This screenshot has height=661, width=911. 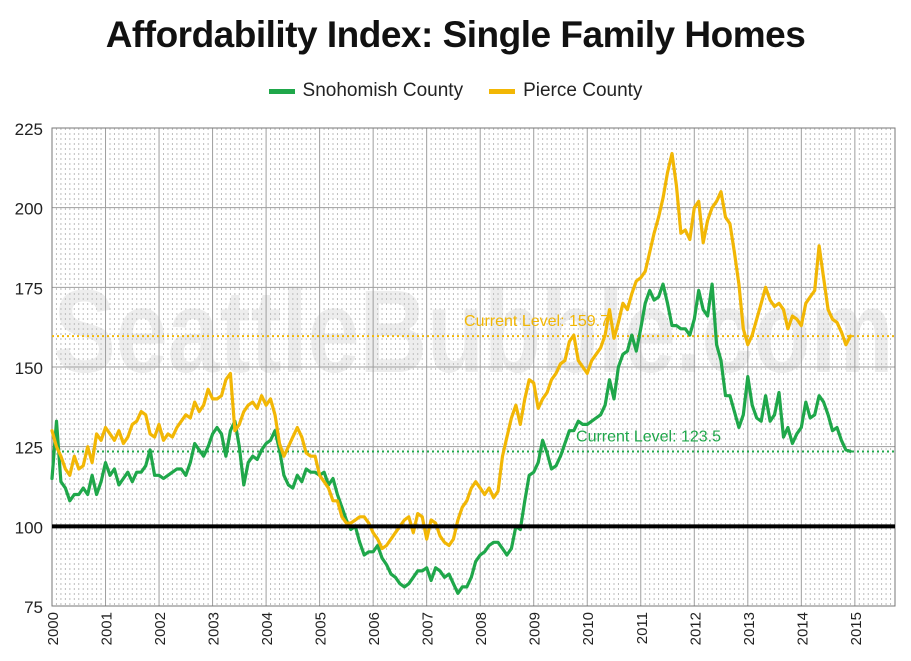 What do you see at coordinates (588, 628) in the screenshot?
I see `x-tick-label: 2010` at bounding box center [588, 628].